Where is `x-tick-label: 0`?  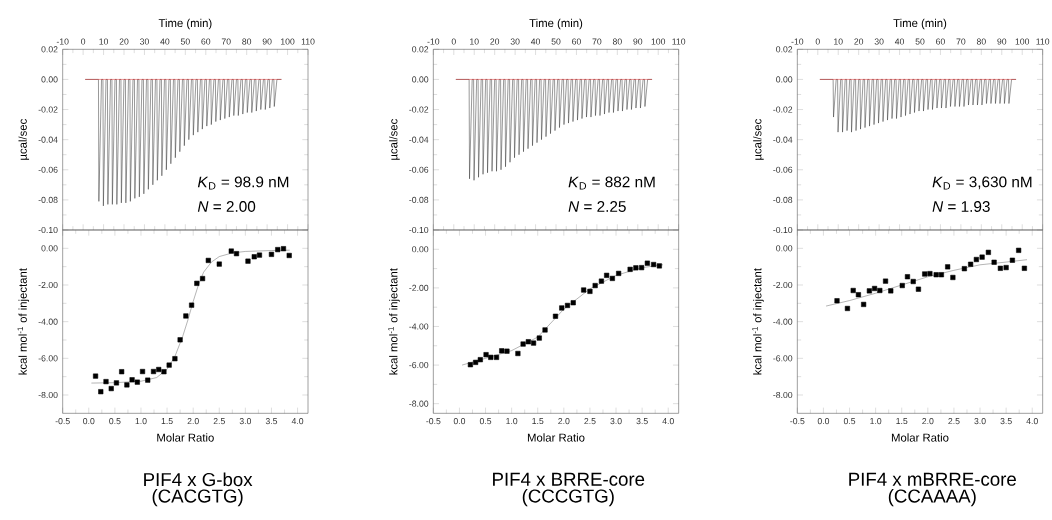
x-tick-label: 0 is located at coordinates (817, 41).